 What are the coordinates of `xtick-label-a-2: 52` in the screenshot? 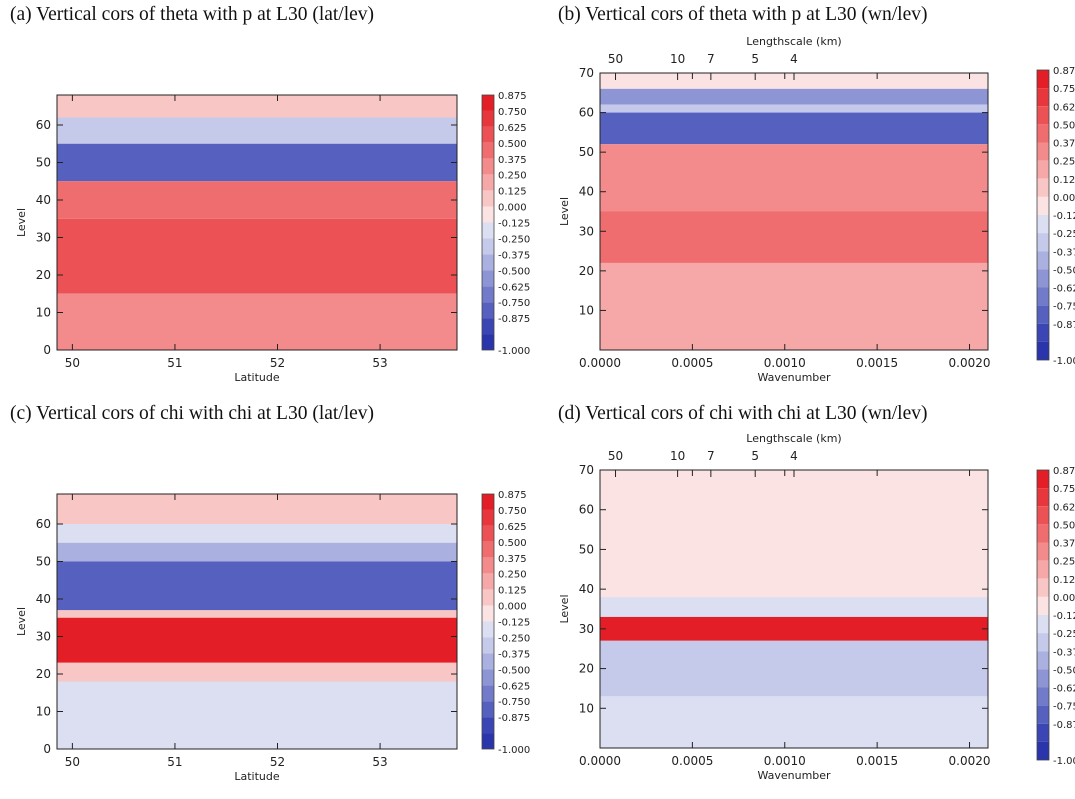 It's located at (277, 363).